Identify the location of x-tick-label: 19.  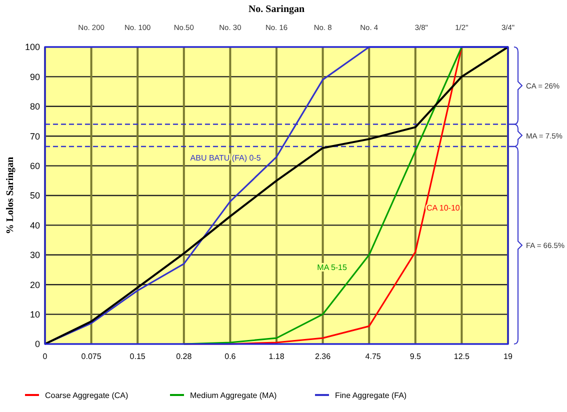
(508, 356).